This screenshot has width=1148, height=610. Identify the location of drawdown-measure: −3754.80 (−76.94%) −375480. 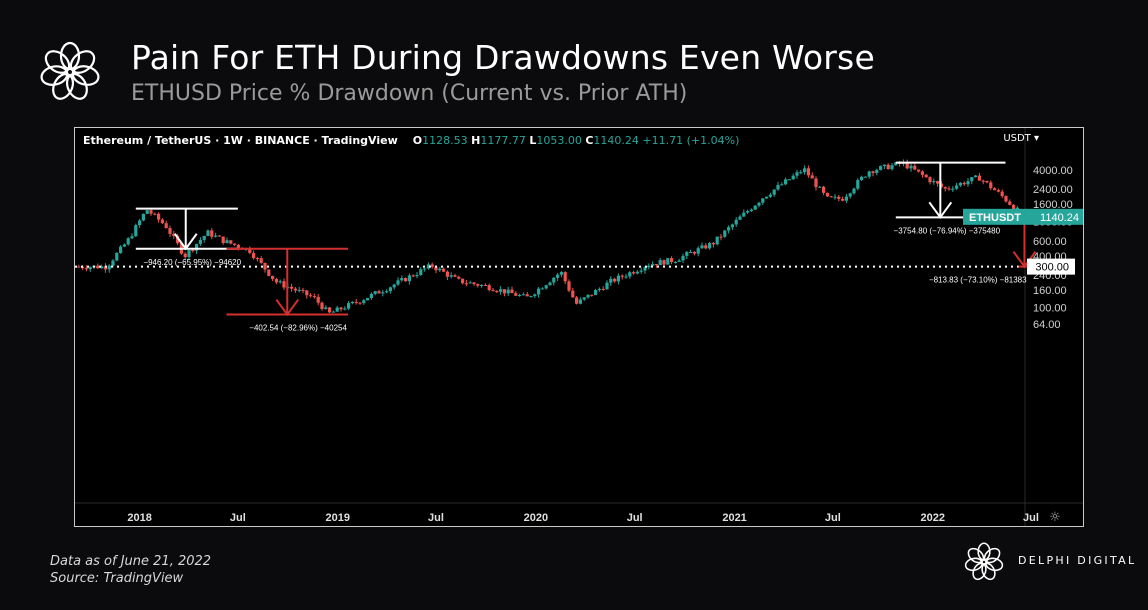
(950, 198).